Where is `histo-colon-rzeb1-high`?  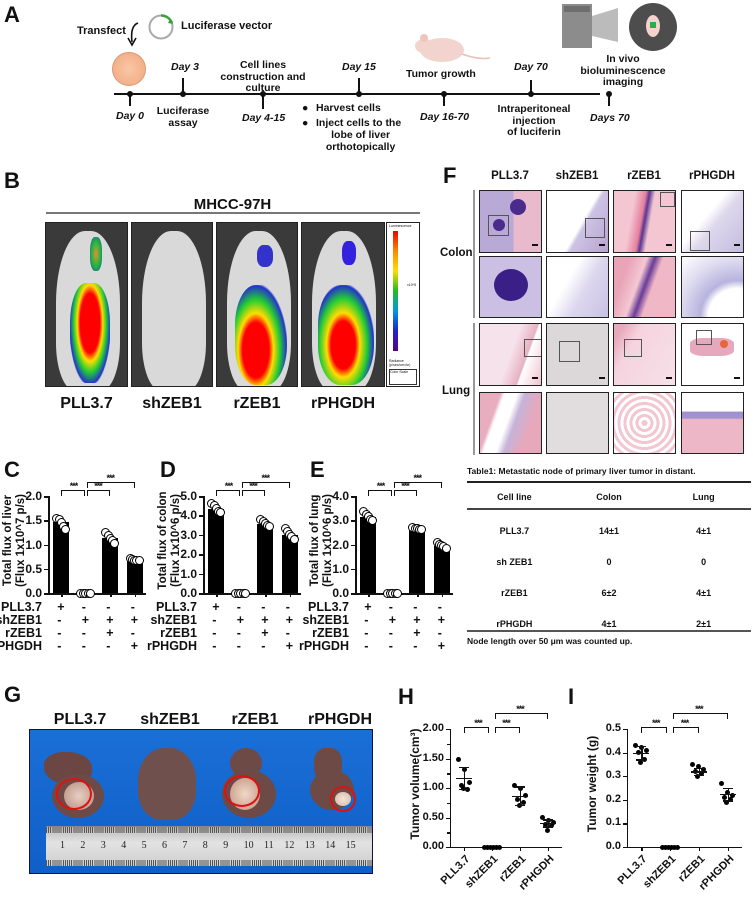 histo-colon-rzeb1-high is located at coordinates (644, 287).